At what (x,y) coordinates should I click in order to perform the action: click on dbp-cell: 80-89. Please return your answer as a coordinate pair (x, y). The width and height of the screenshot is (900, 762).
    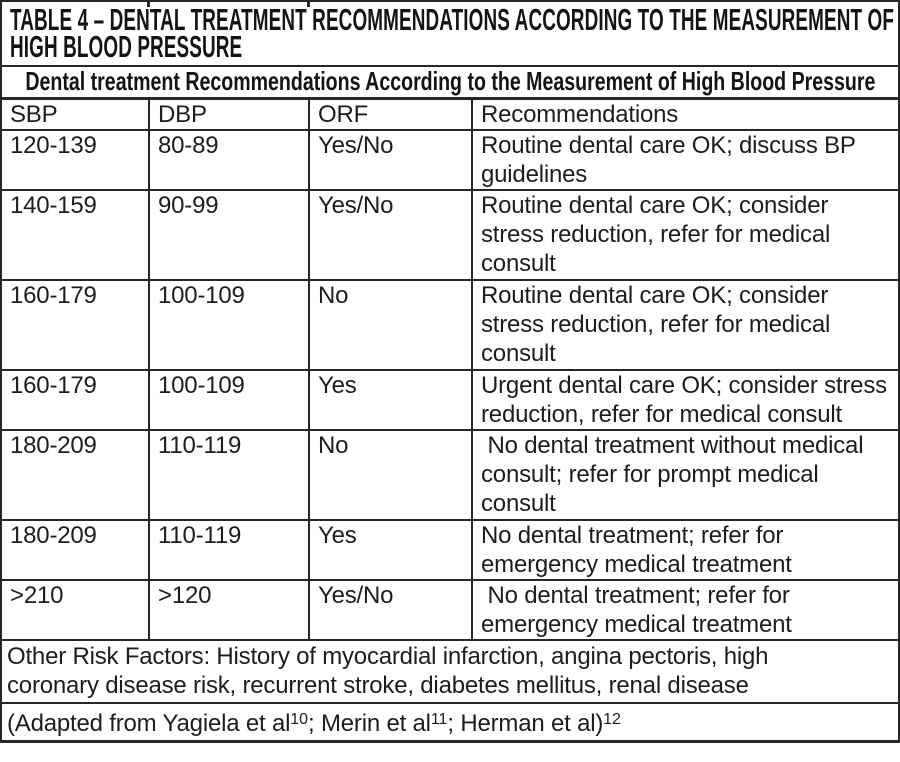
    Looking at the image, I should click on (229, 160).